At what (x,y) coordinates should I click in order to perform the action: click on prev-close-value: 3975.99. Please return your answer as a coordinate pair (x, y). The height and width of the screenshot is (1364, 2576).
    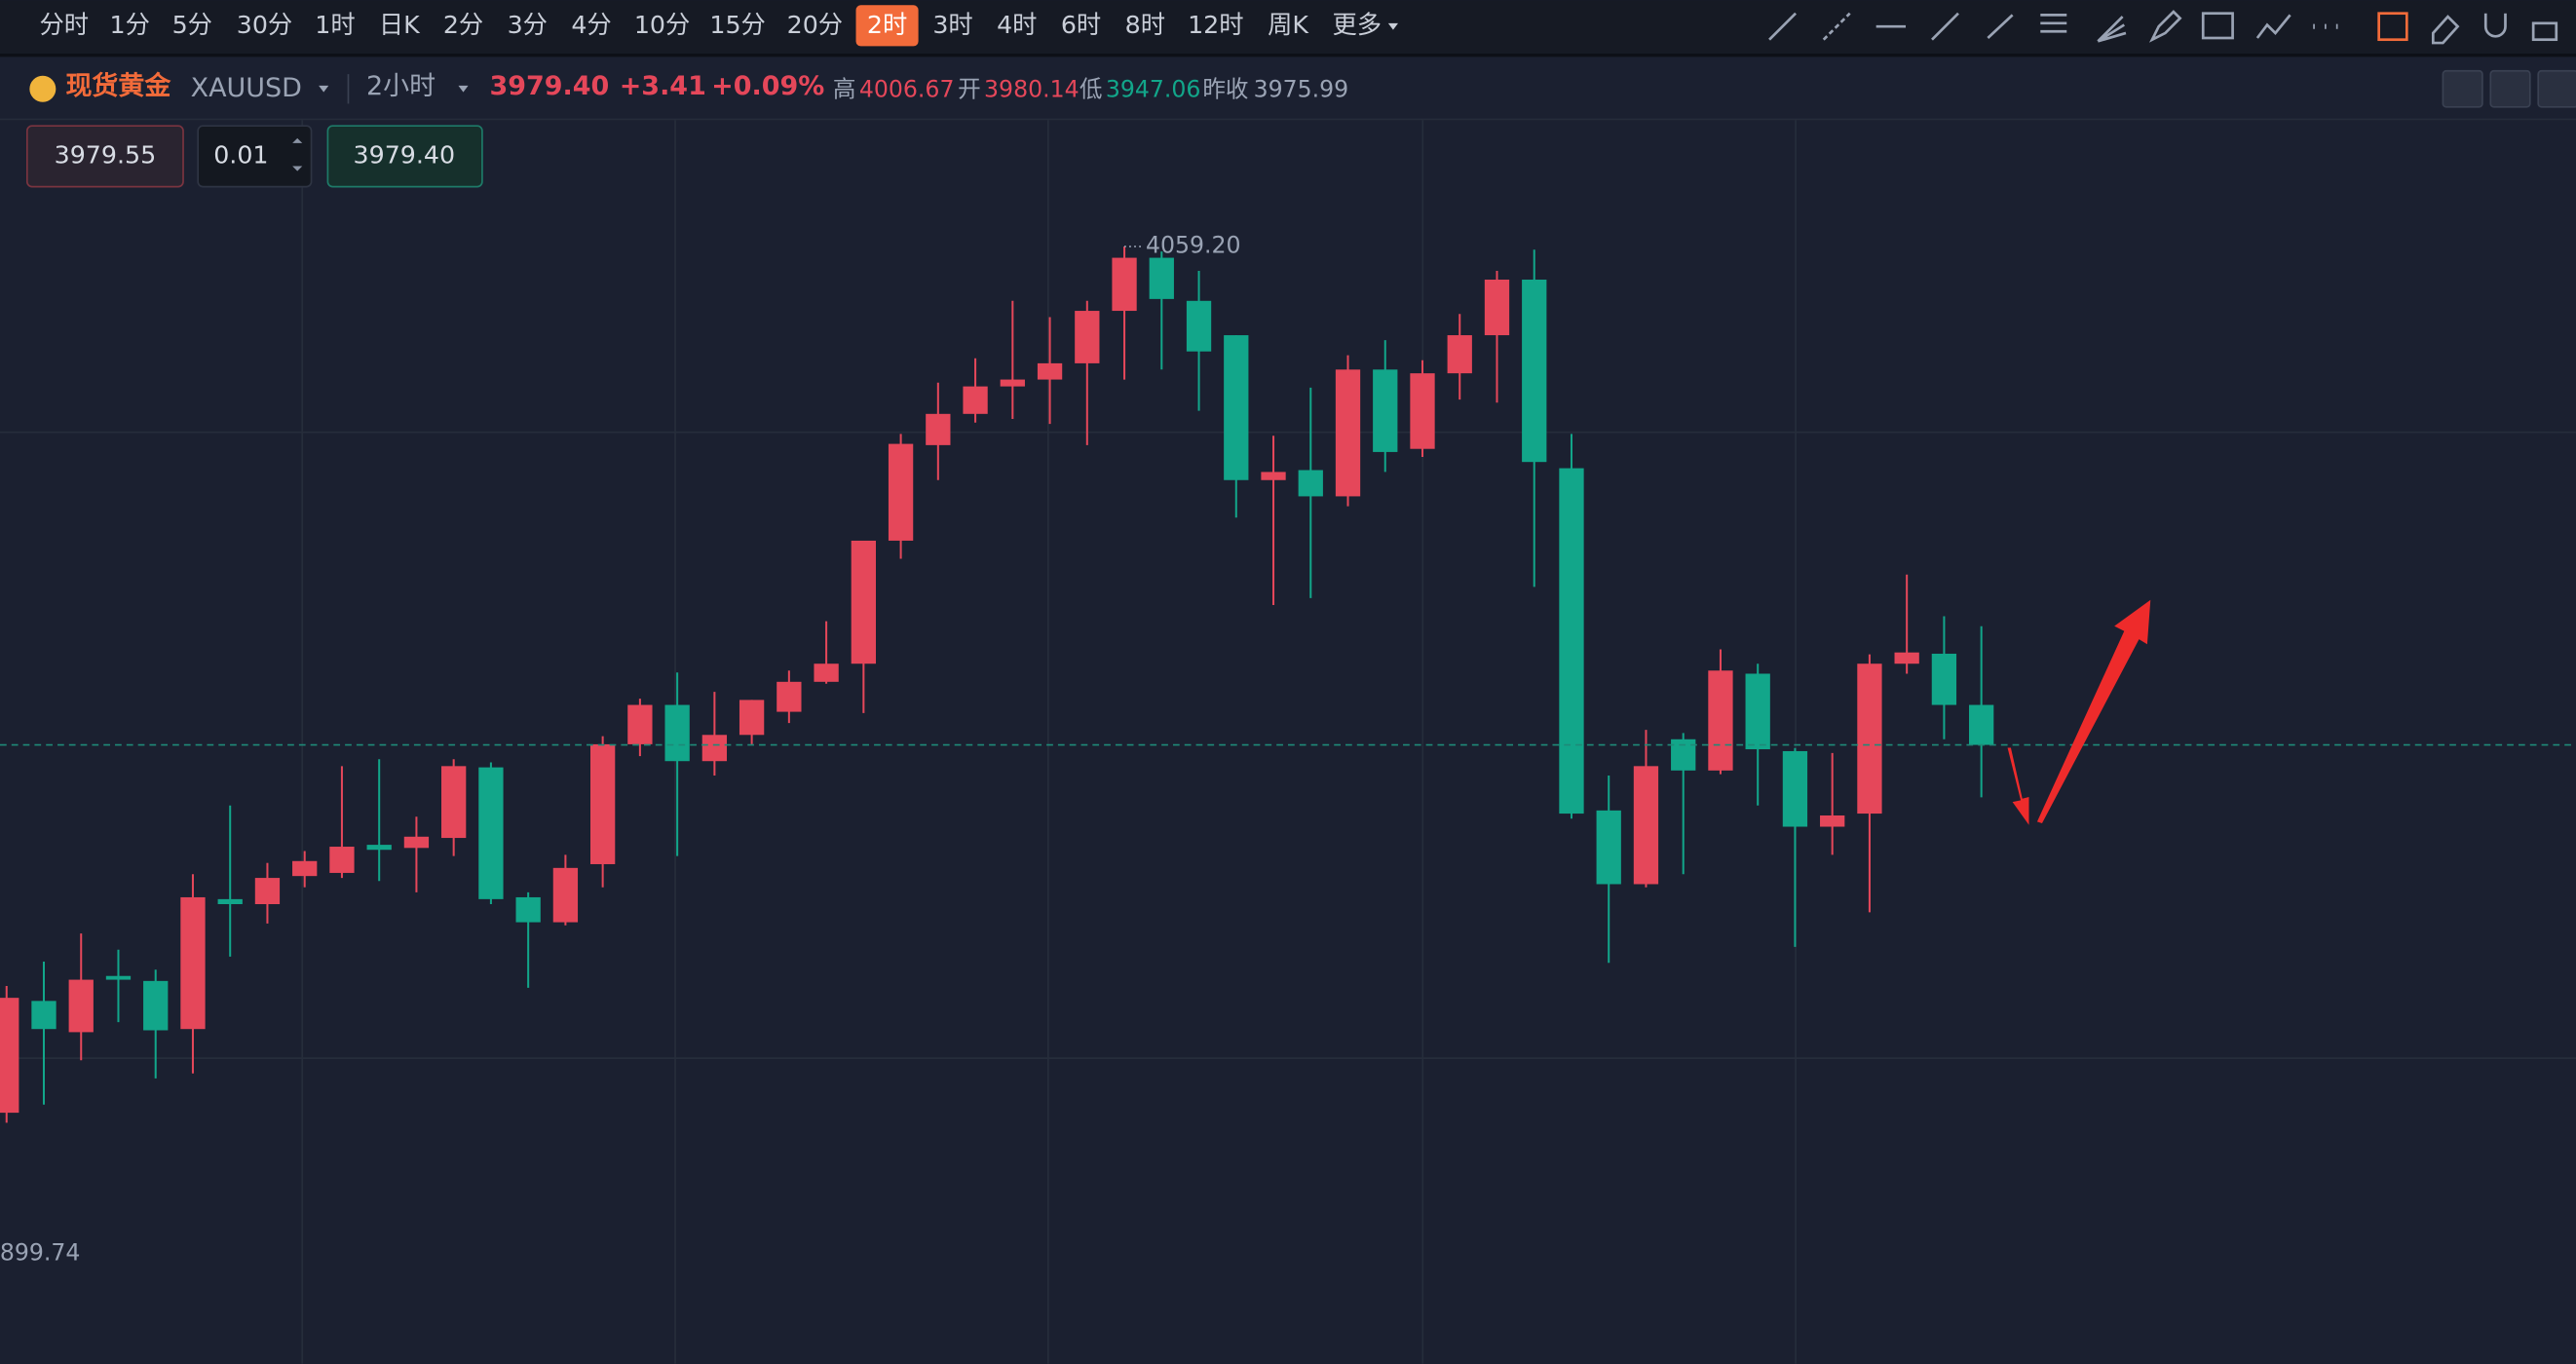
    Looking at the image, I should click on (1301, 88).